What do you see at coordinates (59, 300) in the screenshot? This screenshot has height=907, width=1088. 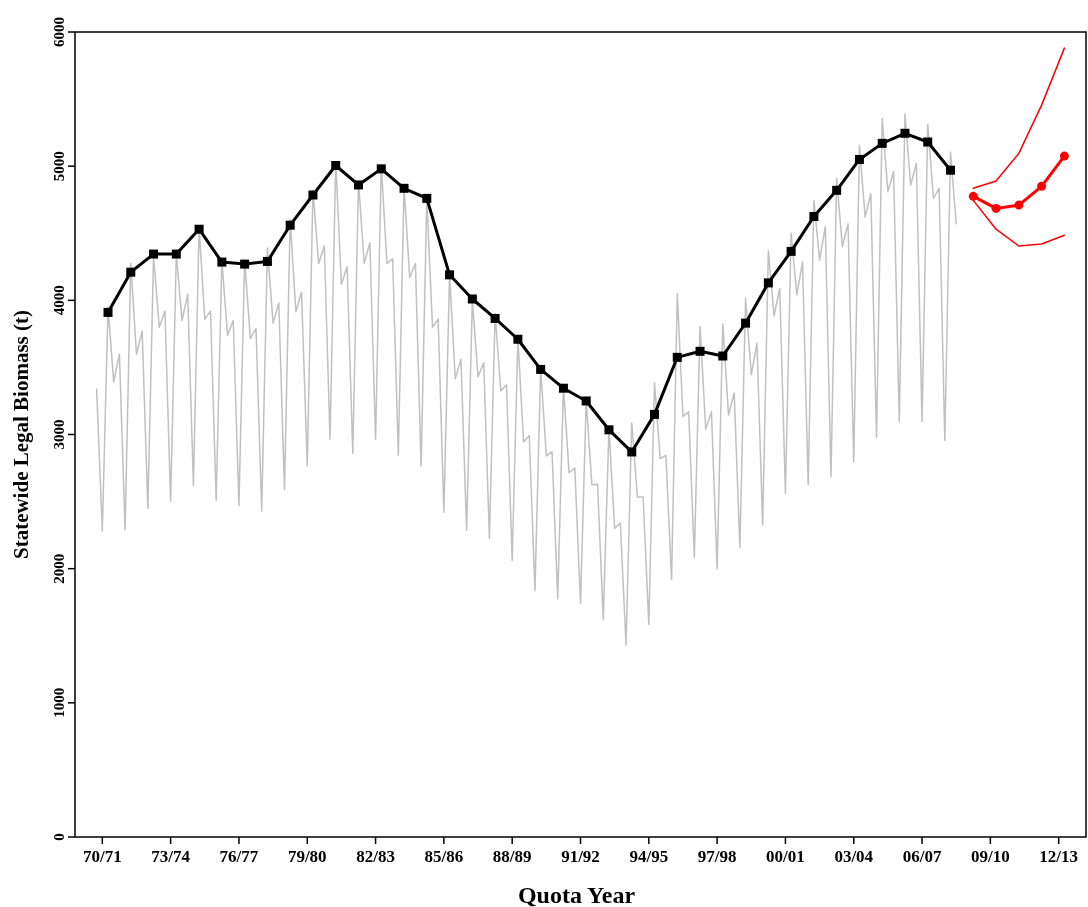 I see `y-tick-label: 4000` at bounding box center [59, 300].